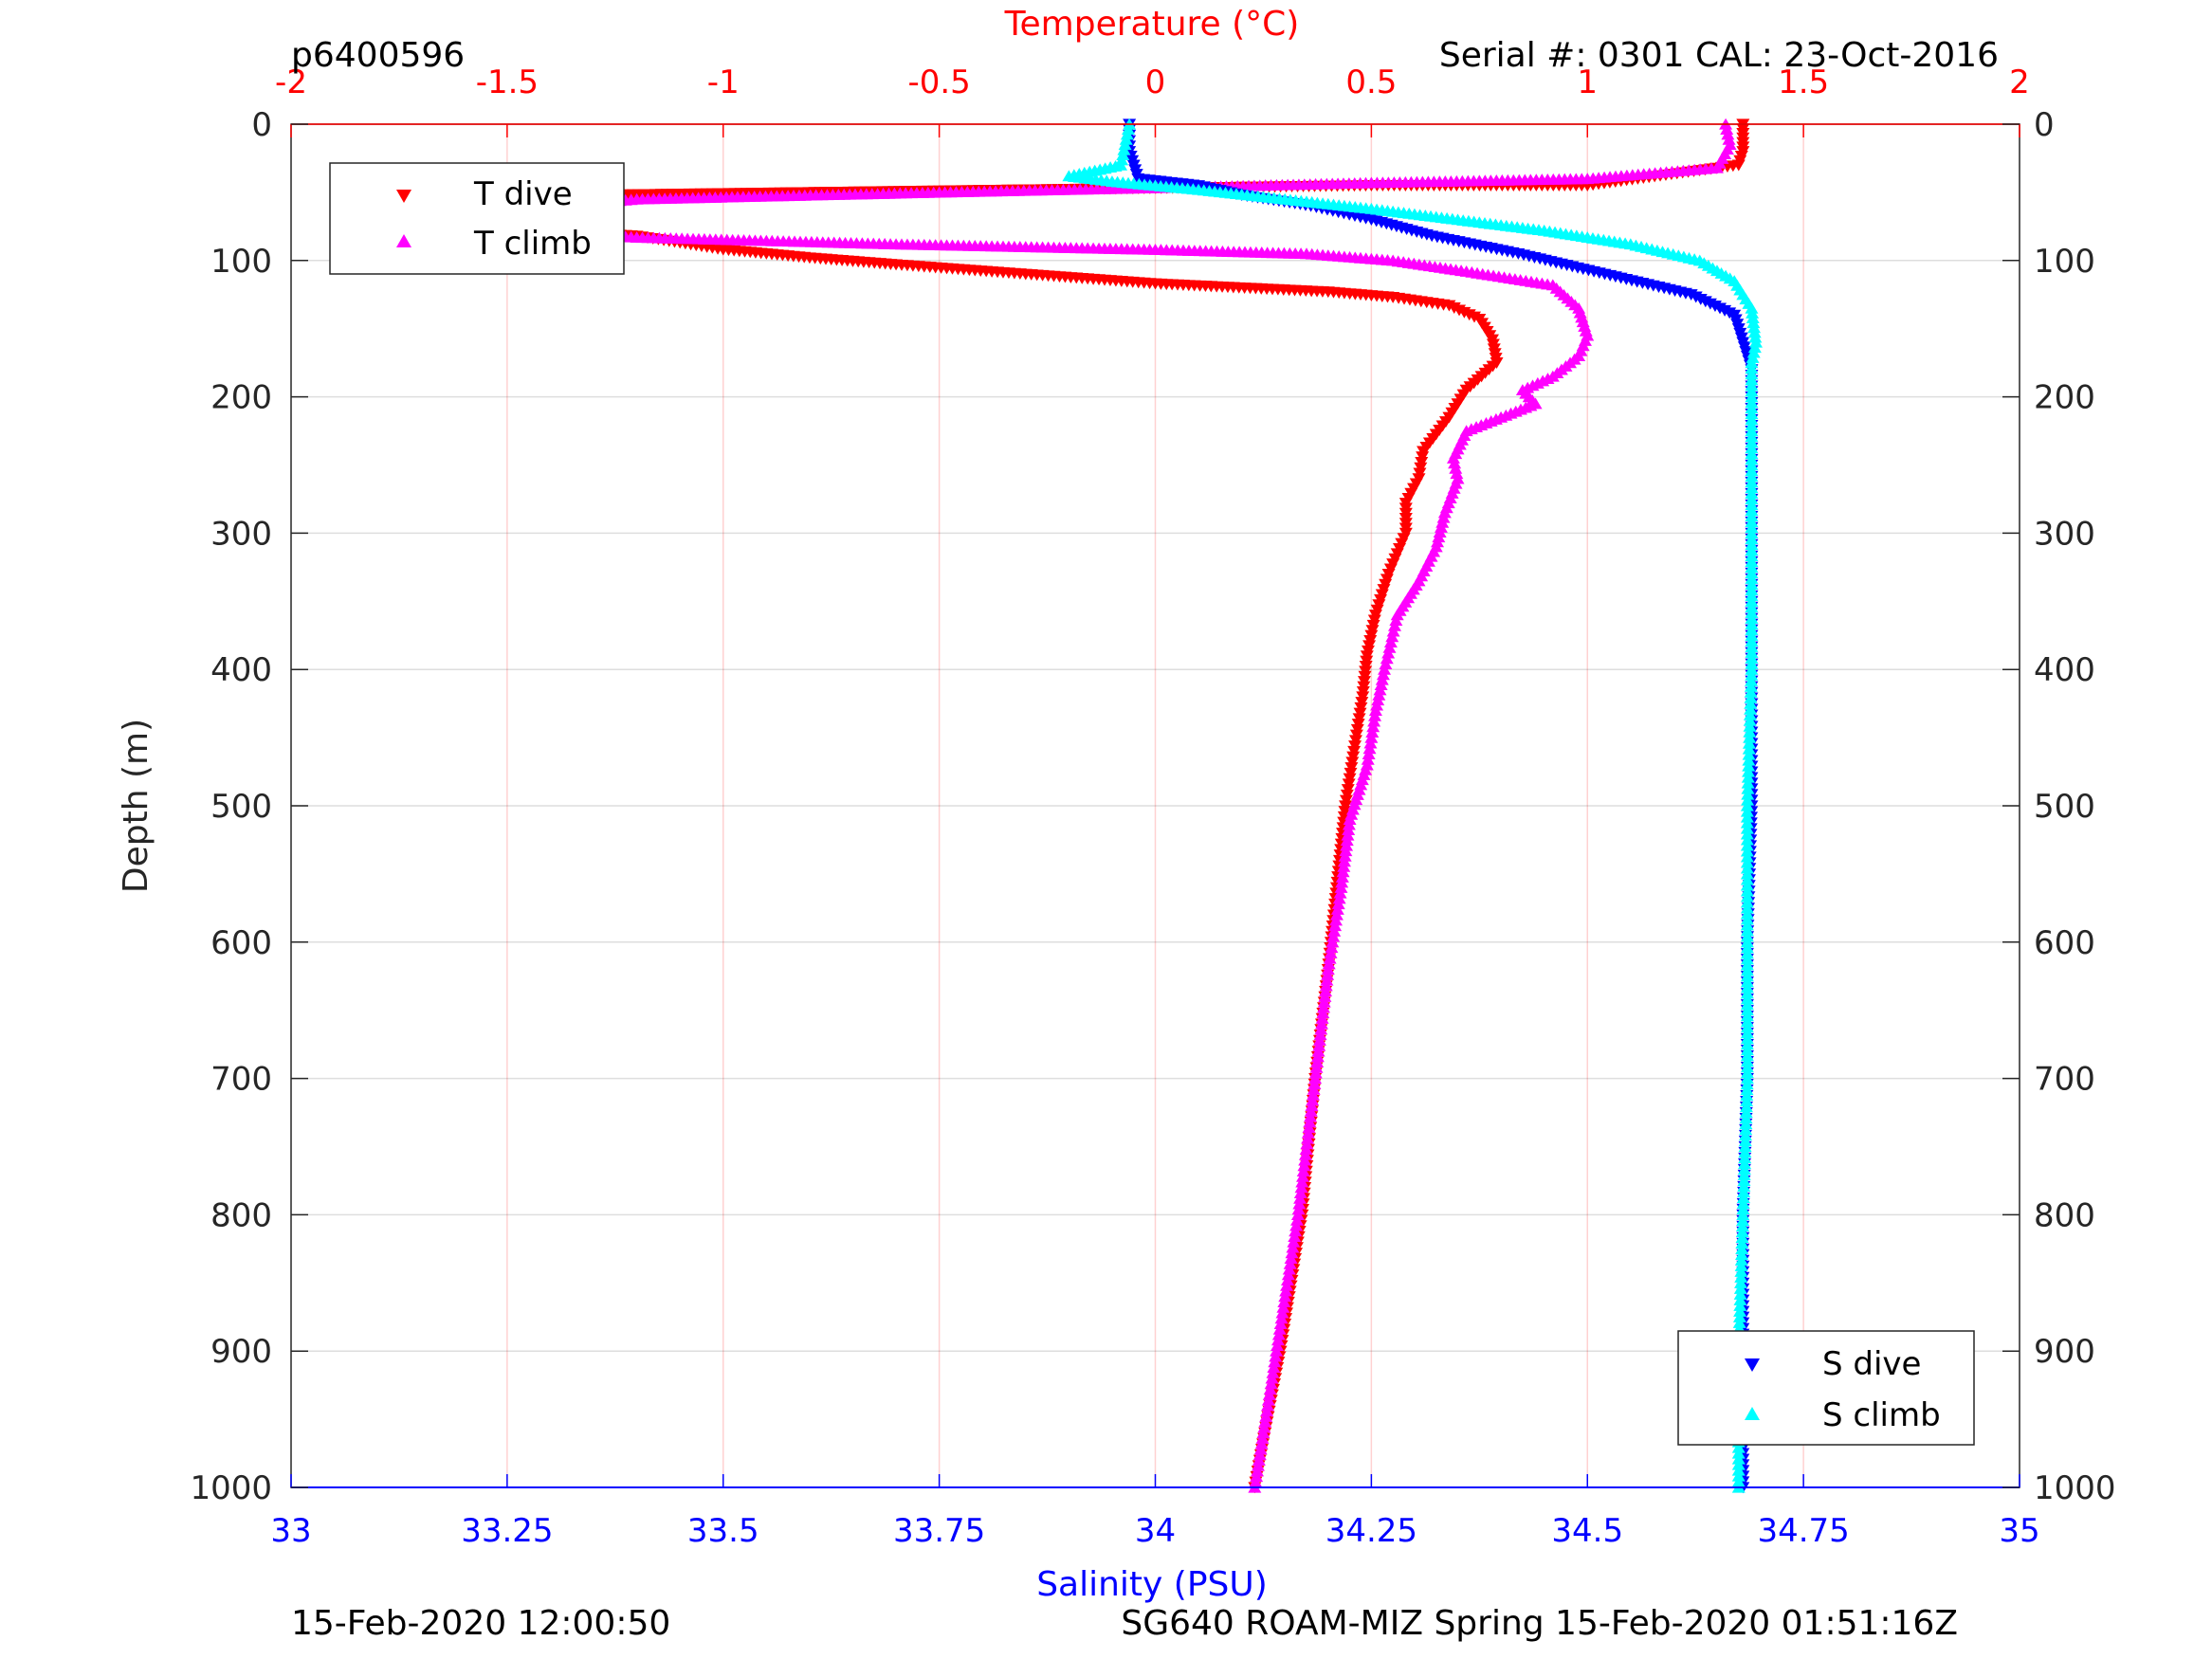 The width and height of the screenshot is (2212, 1659). Describe the element at coordinates (241, 398) in the screenshot. I see `depth-tick-label-left: 200` at that location.